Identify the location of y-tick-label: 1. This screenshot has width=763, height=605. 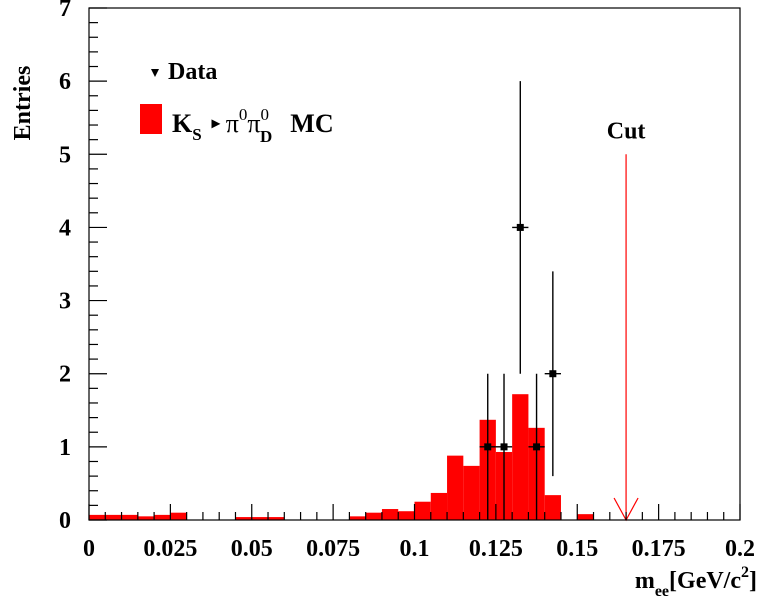
(65, 448).